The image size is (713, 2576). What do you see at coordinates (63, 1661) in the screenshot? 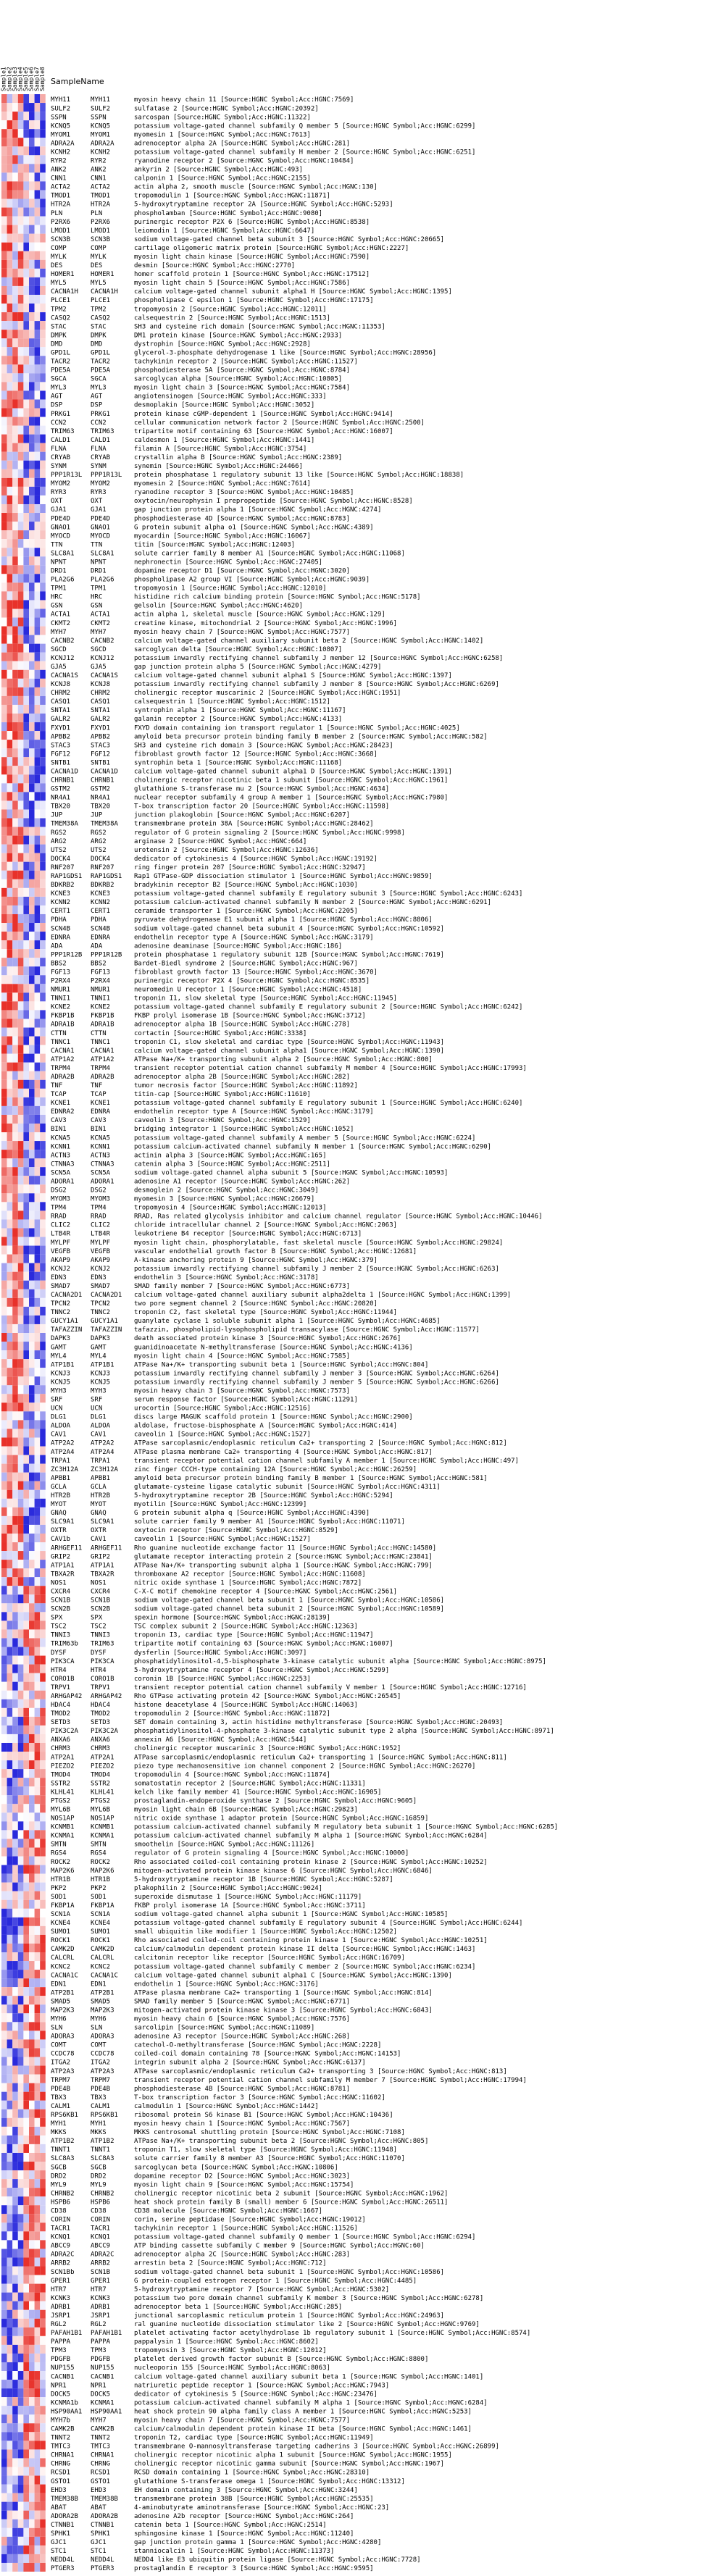
I see `row-id-label: PIK3CA` at bounding box center [63, 1661].